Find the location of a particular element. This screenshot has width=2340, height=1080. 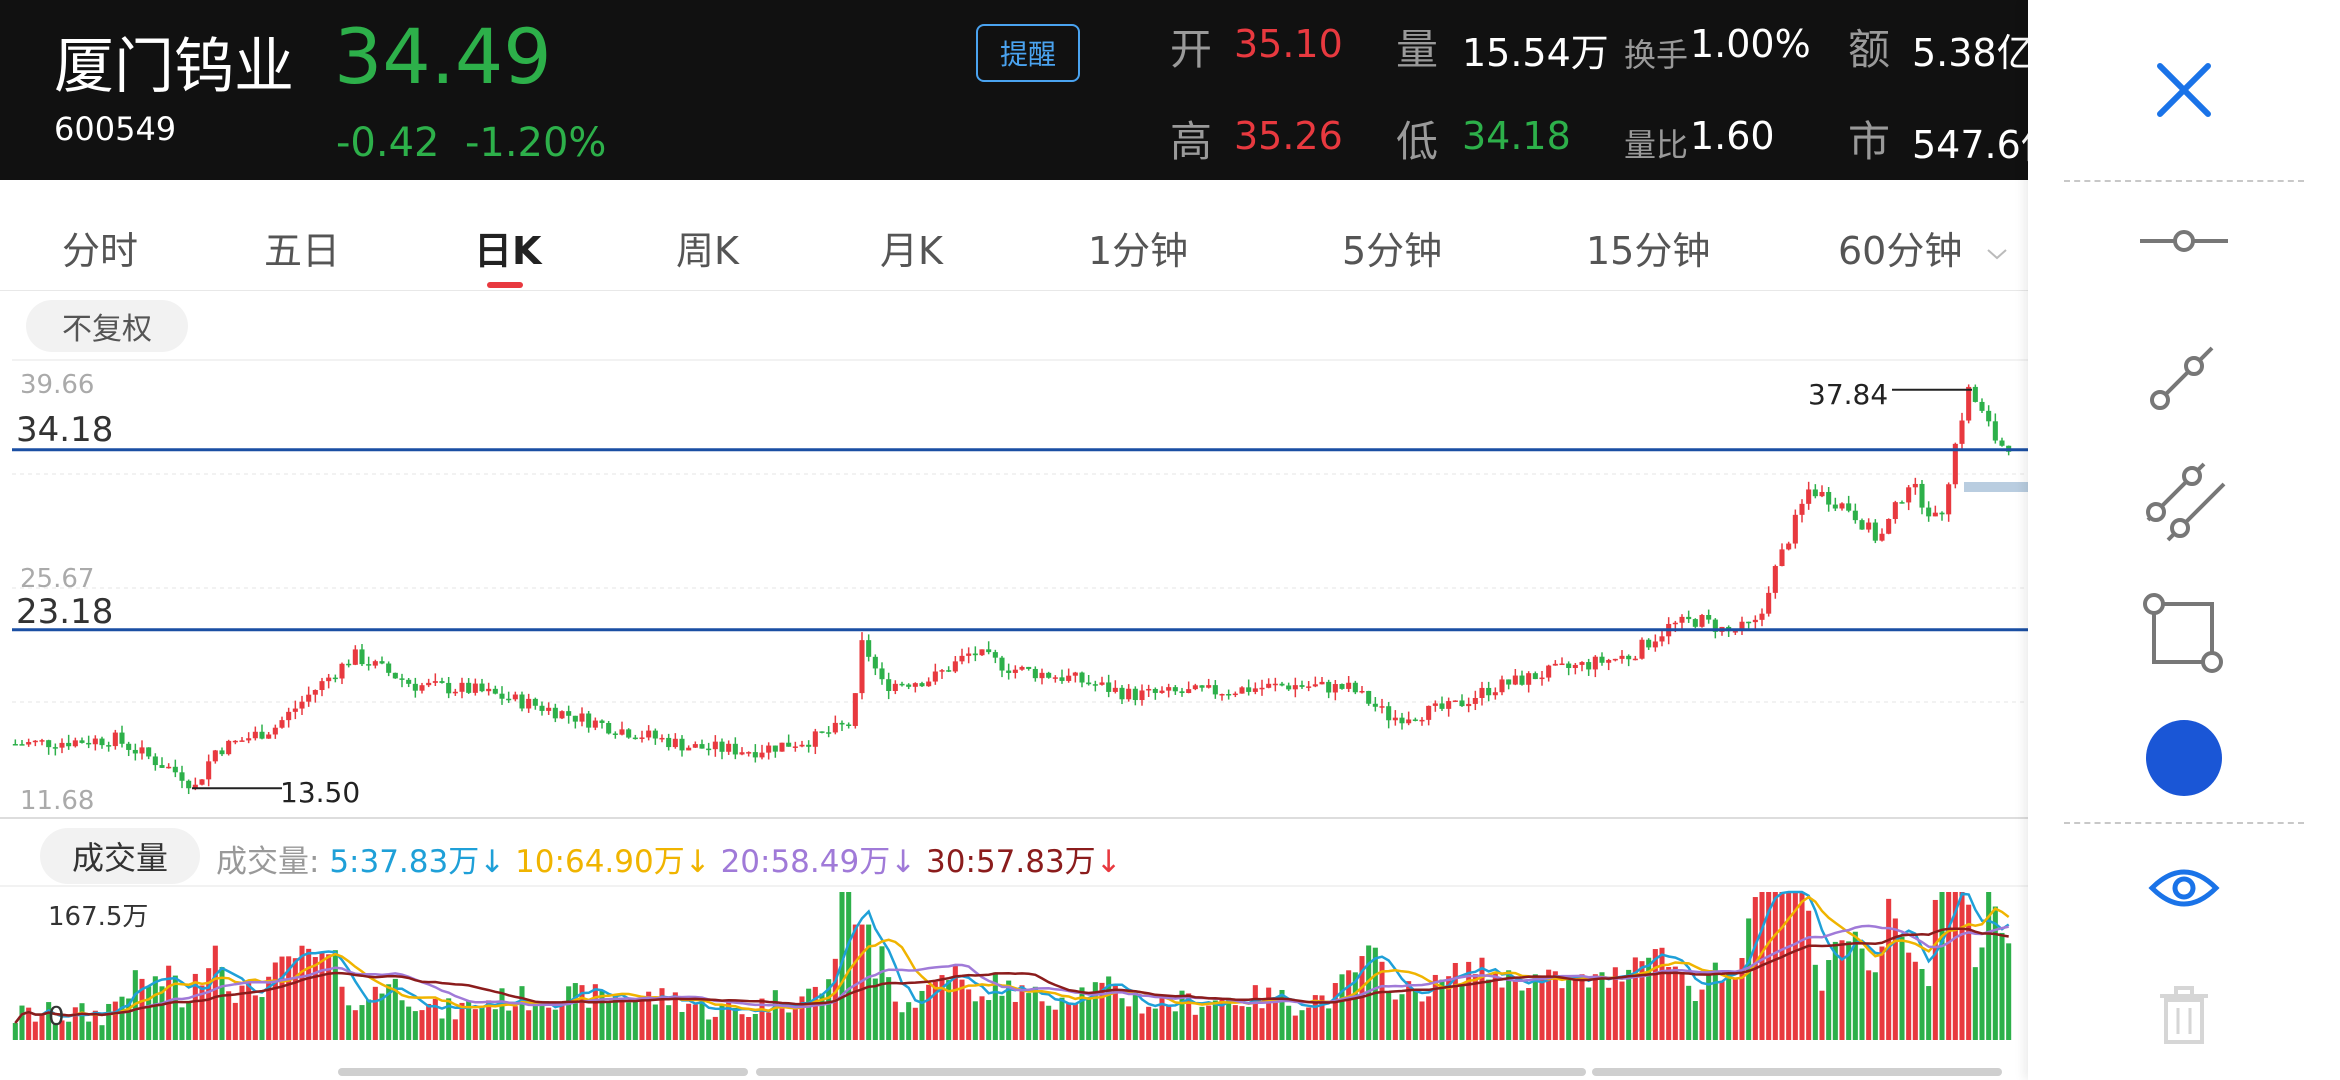

period-tabs: 分时 五日 日K 周K 月K 1分钟 5分钟 15分钟 60分钟 is located at coordinates (1014, 240).